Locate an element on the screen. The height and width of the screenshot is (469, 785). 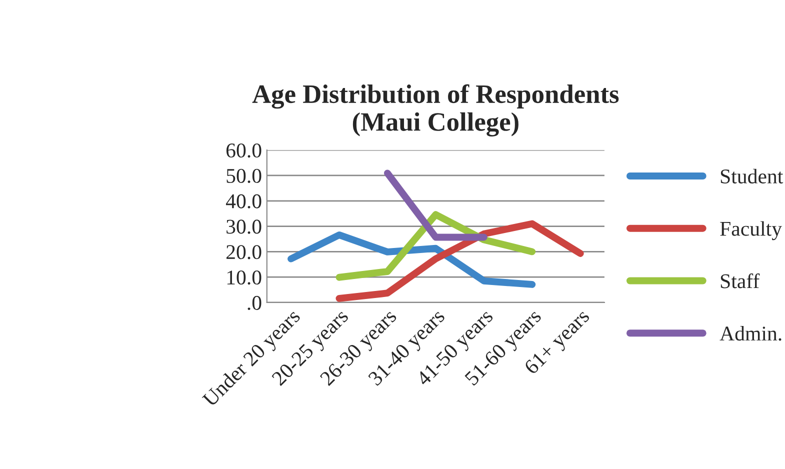
y-tick-label: 30.0 is located at coordinates (244, 227).